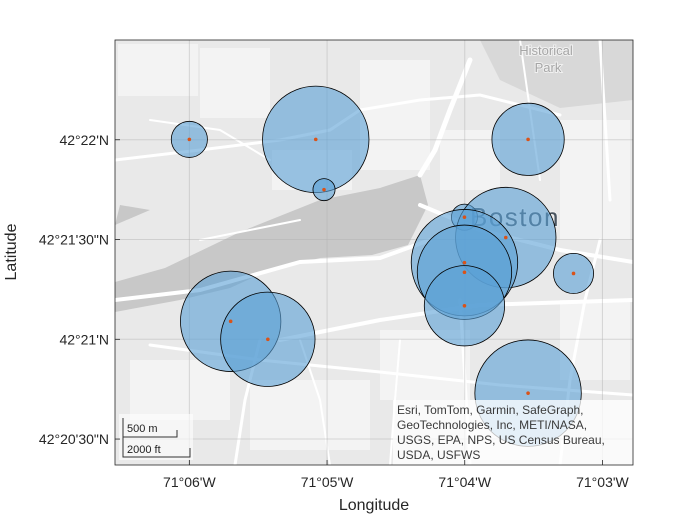 This screenshot has height=525, width=700. Describe the element at coordinates (602, 482) in the screenshot. I see `x-tick-label-3: 71°03'W` at that location.